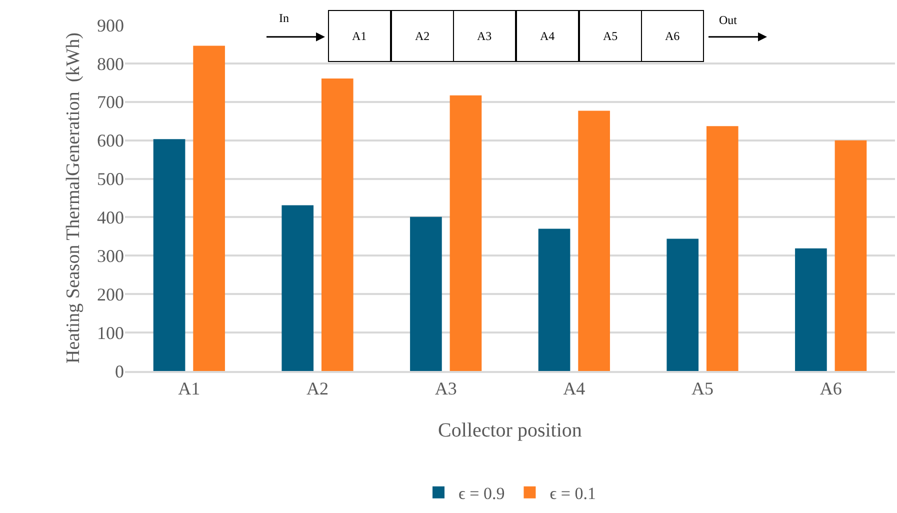 This screenshot has height=513, width=897. I want to click on x-tick-label: A4, so click(574, 388).